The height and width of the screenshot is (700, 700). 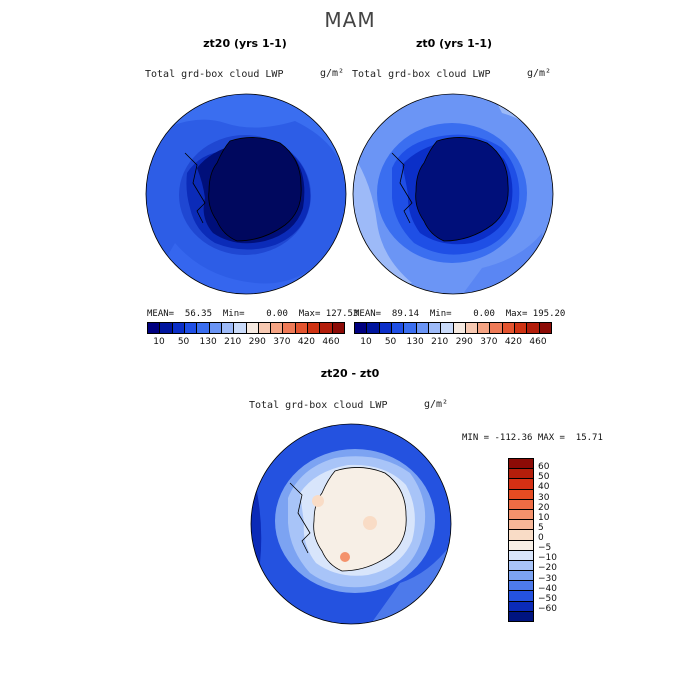 What do you see at coordinates (558, 539) in the screenshot?
I see `diff-colorbar-labels: 60 50 40 30 20 10 5 0 −5 −10 −20 −30 −40 −50 −60` at bounding box center [558, 539].